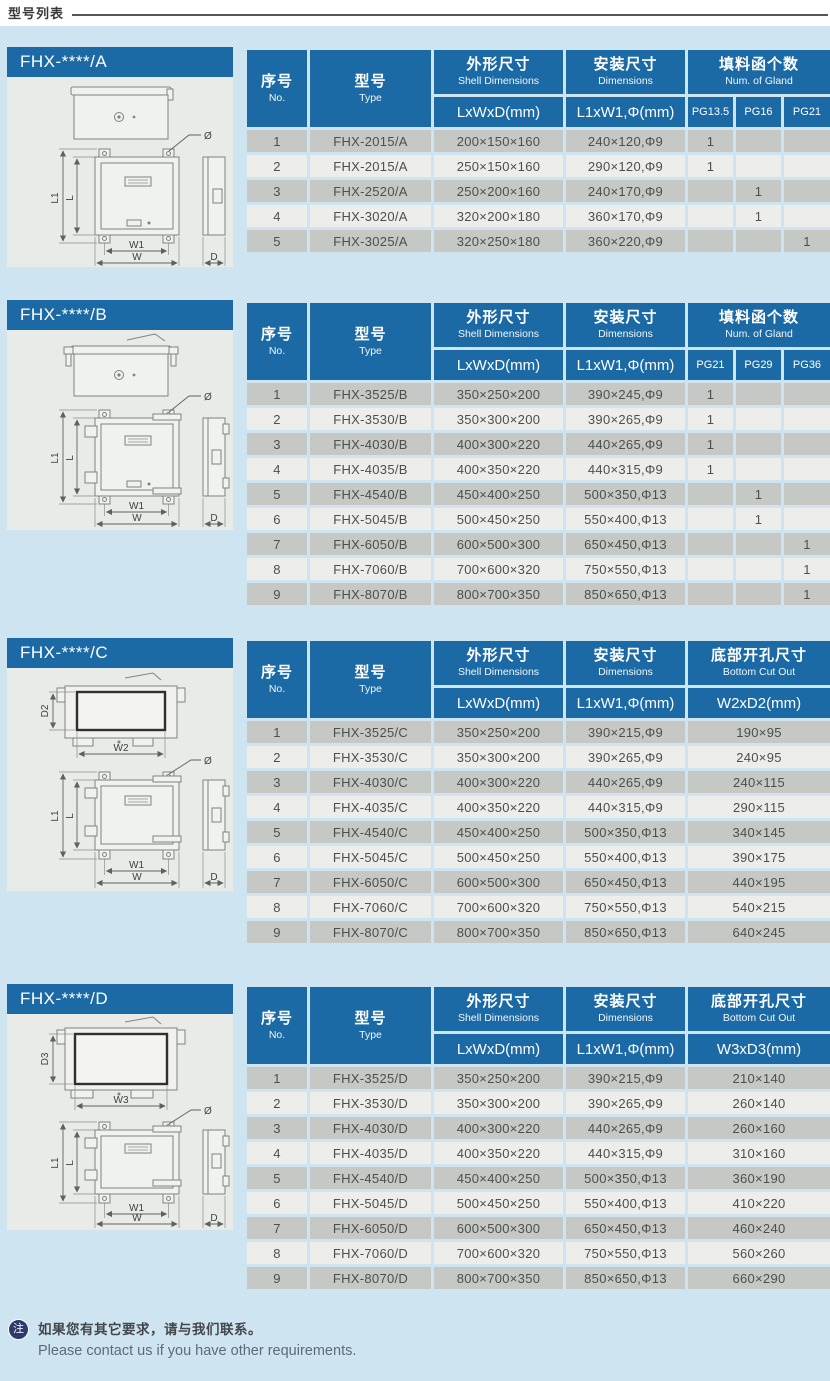  I want to click on shell-dim-cell: 600×500×300, so click(498, 544).